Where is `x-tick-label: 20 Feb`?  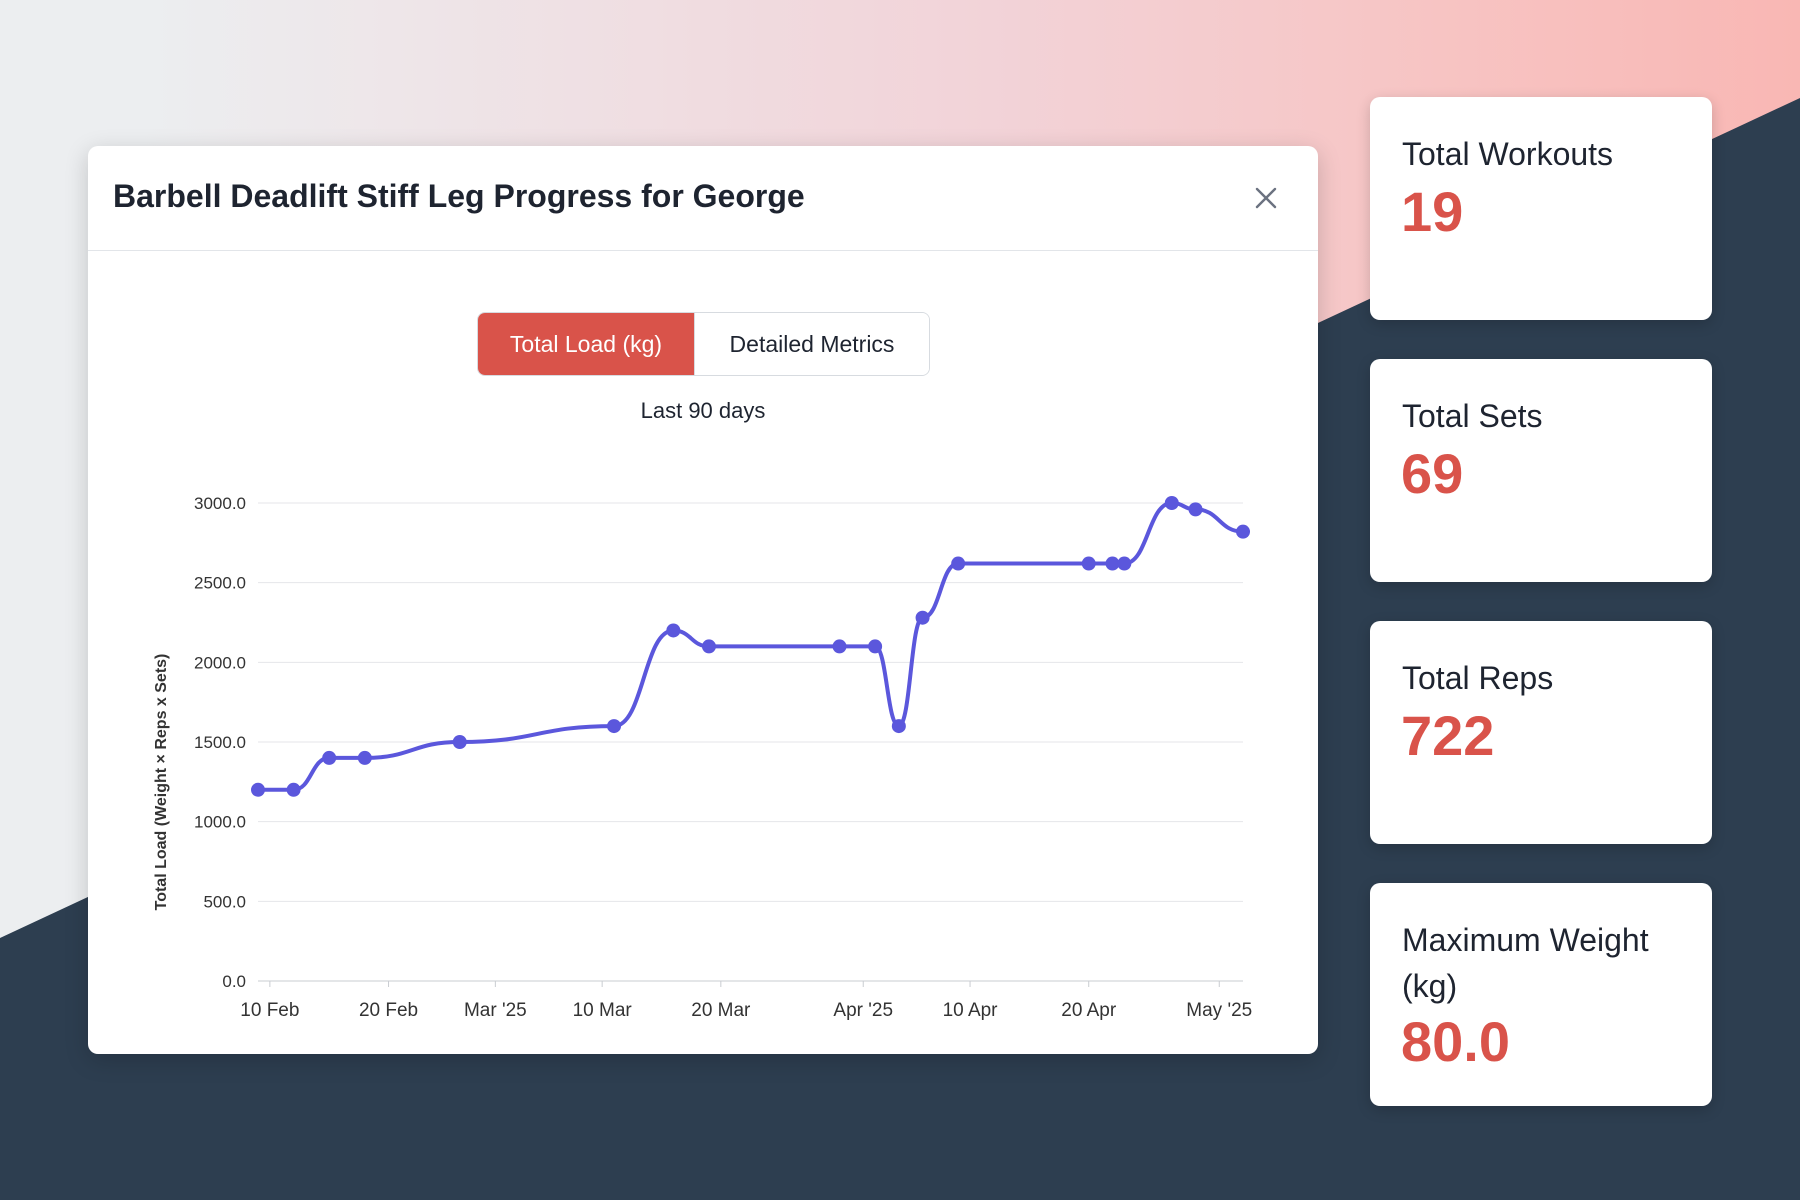 x-tick-label: 20 Feb is located at coordinates (388, 1010).